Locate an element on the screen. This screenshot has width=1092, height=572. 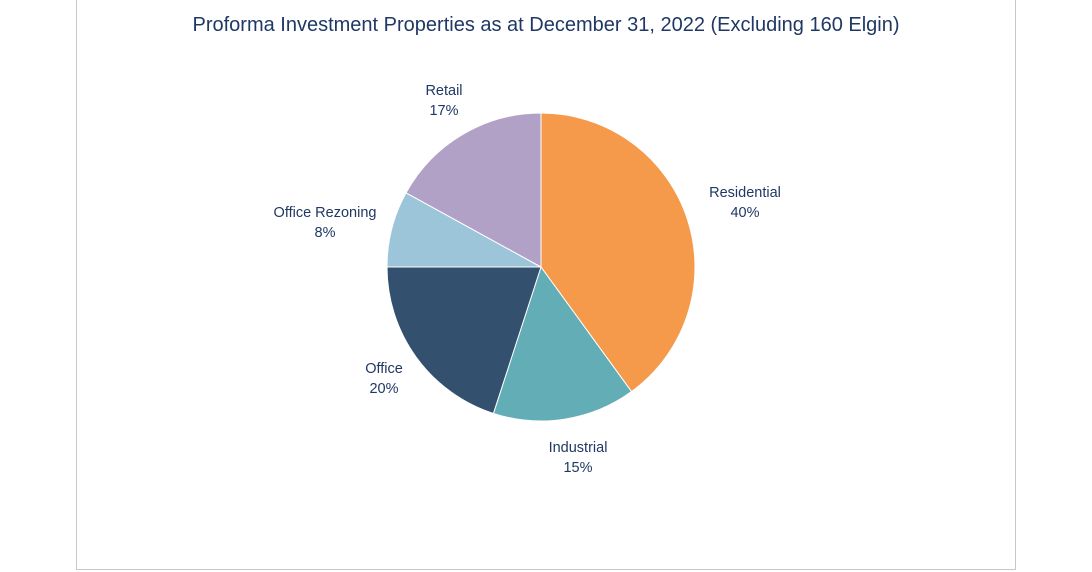
slice-label-office-rezoning: Office Rezoning is located at coordinates (325, 213).